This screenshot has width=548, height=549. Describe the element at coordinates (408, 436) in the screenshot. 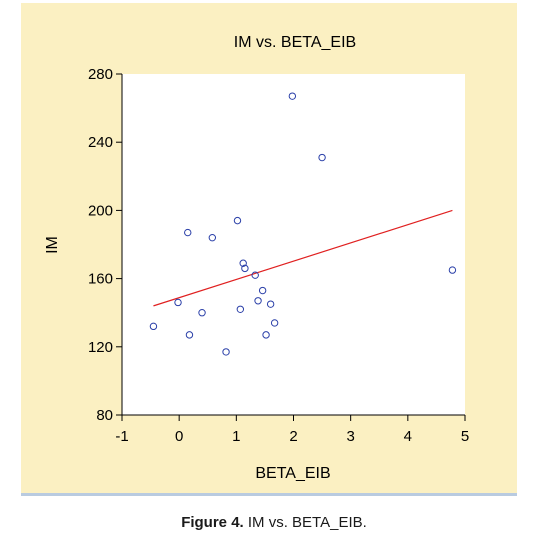

I see `x-tick-label: 4` at that location.